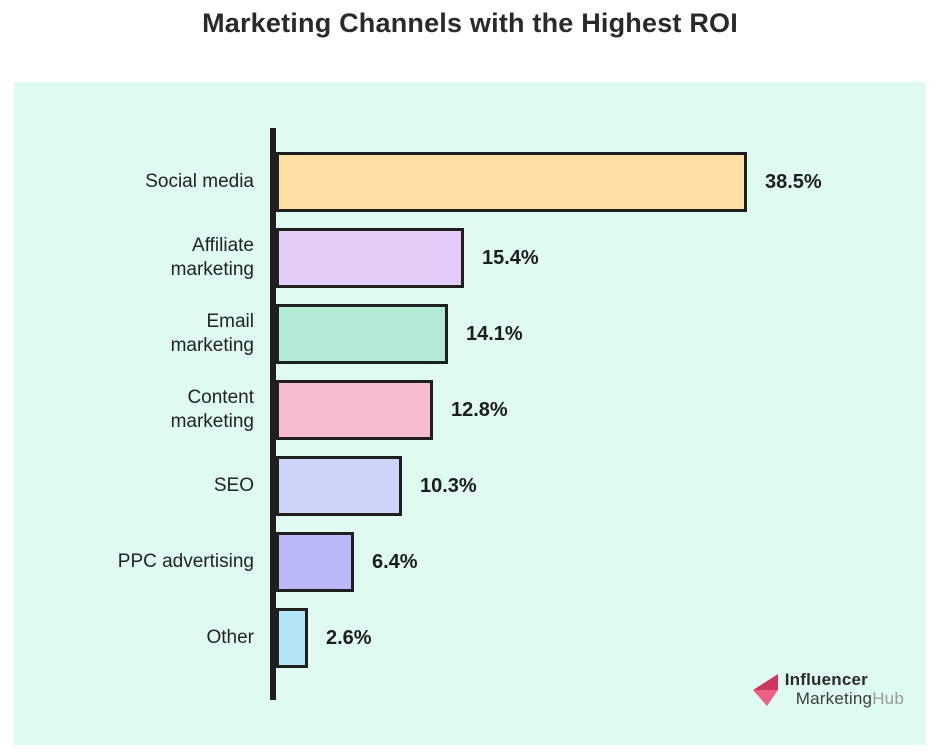  I want to click on logo-text: Influencer MarketingHub, so click(844, 689).